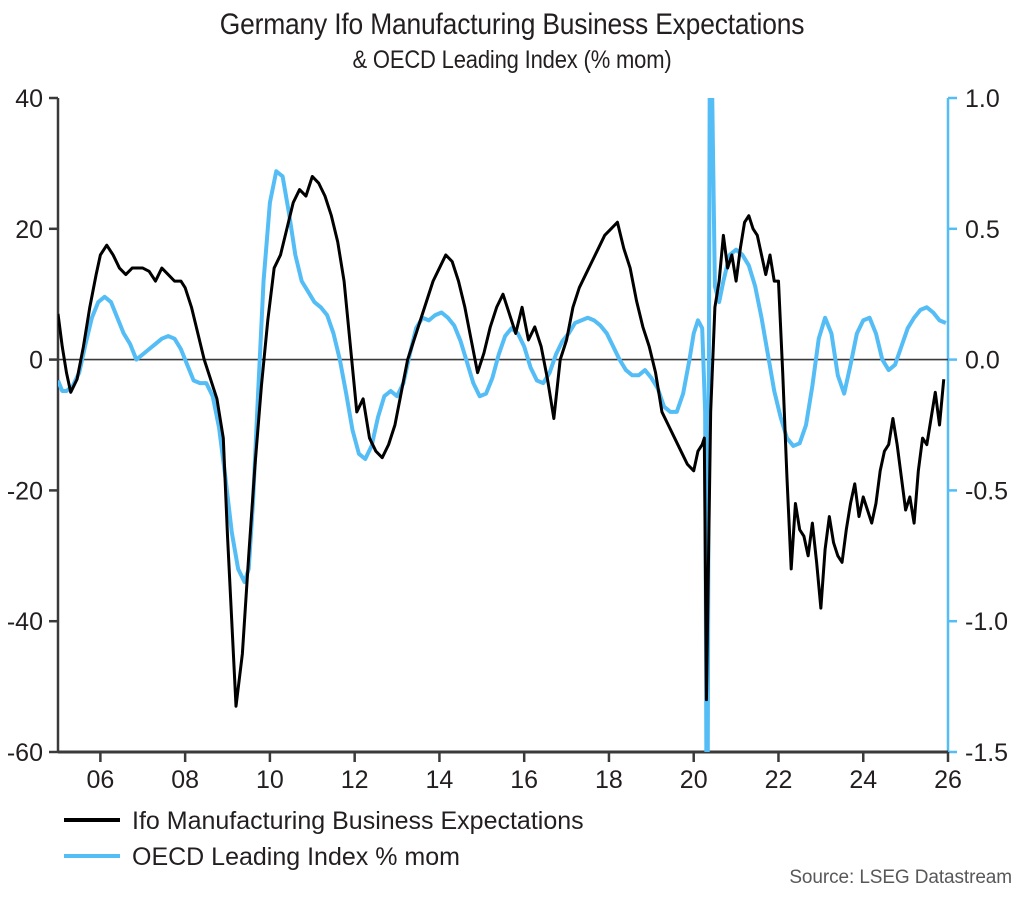 The height and width of the screenshot is (897, 1024). Describe the element at coordinates (185, 780) in the screenshot. I see `x-axis-tick-label: 08` at that location.